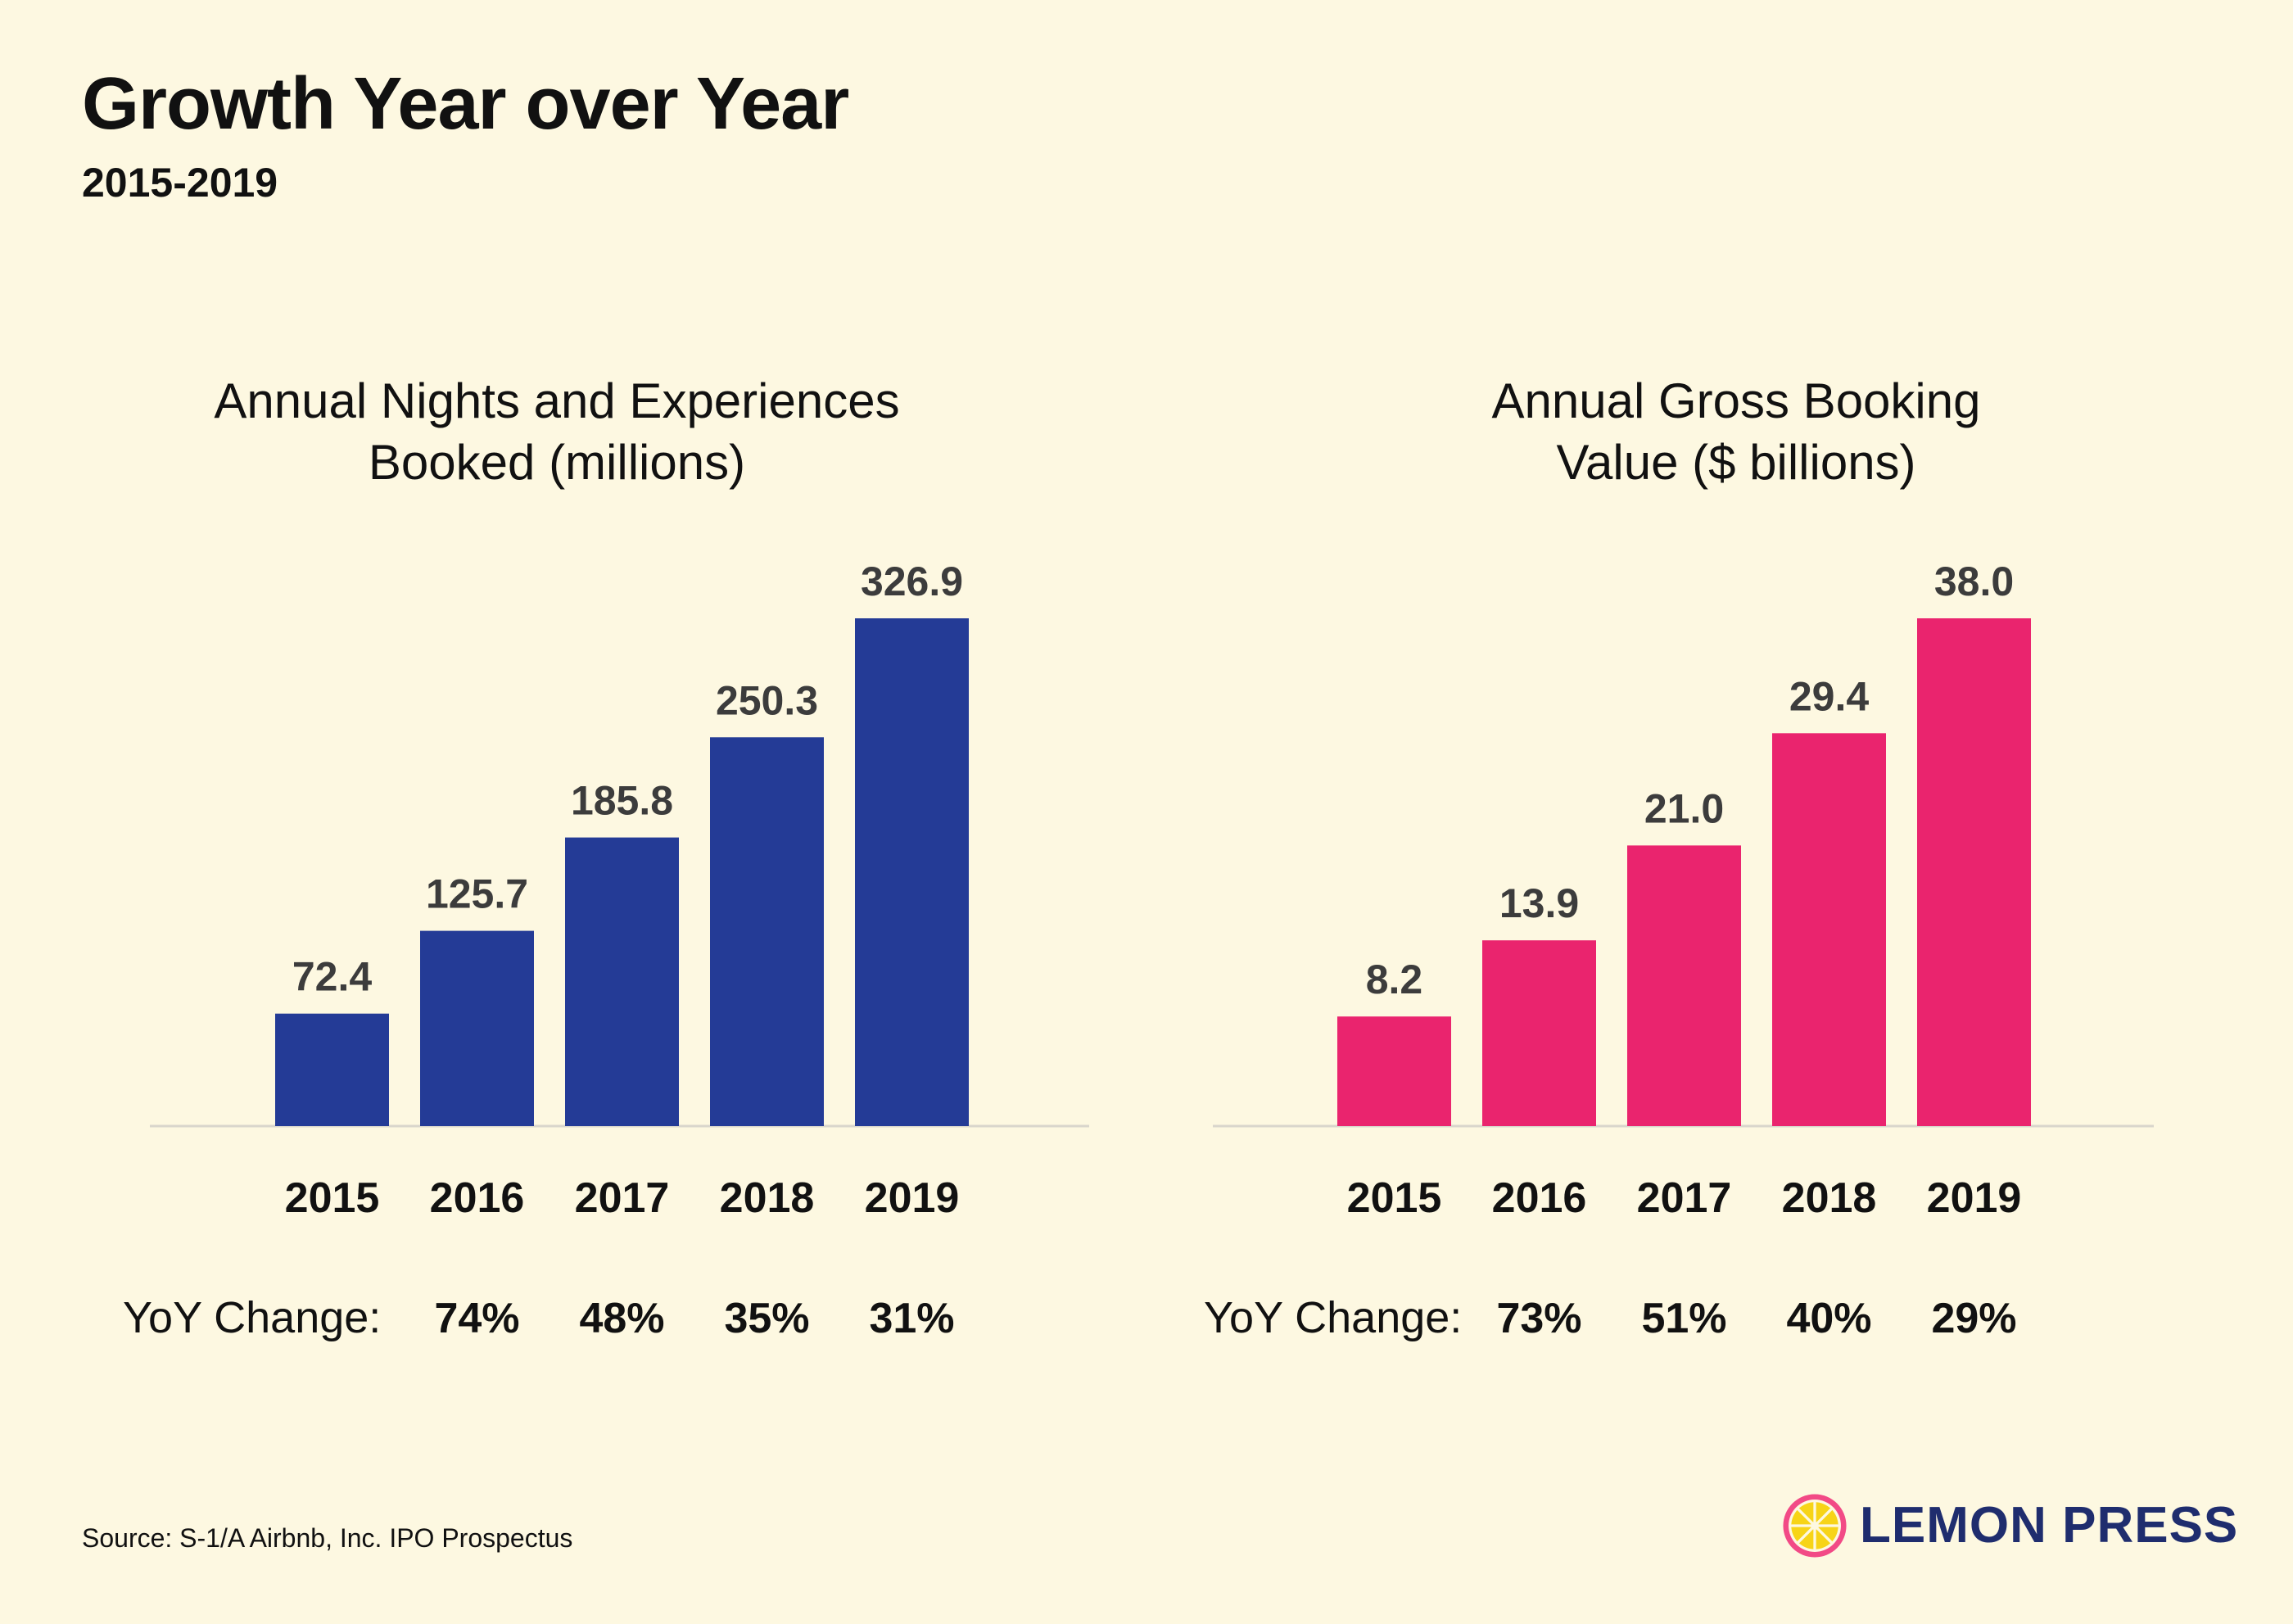 The height and width of the screenshot is (1624, 2293). I want to click on nights-chart-yoy-value: 48%, so click(621, 1318).